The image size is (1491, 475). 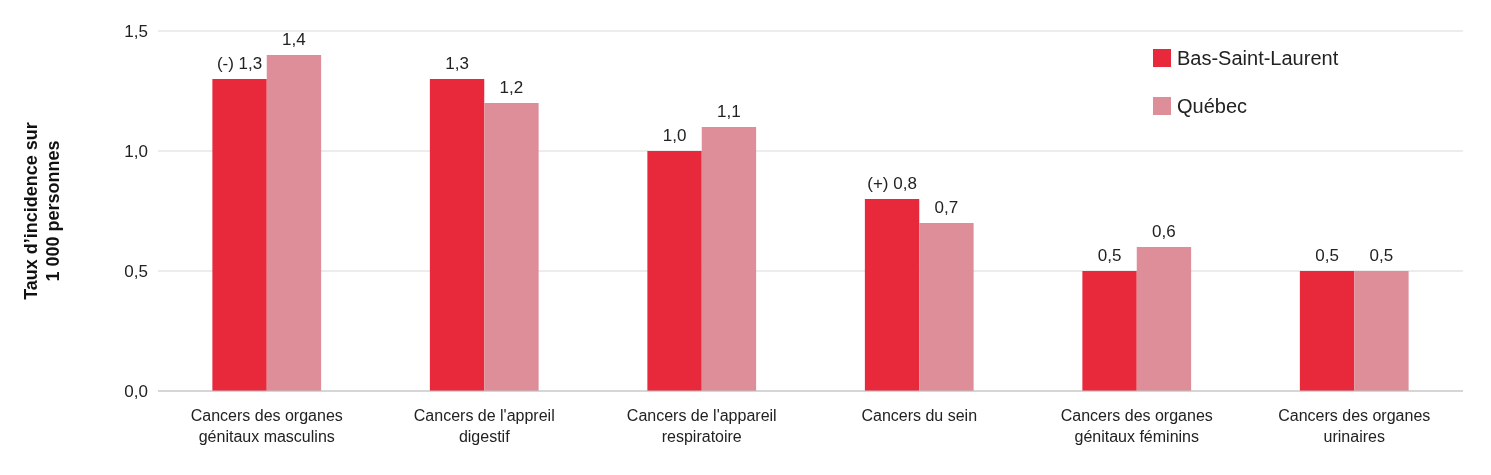 What do you see at coordinates (1258, 58) in the screenshot?
I see `legend-label: Bas-Saint-Laurent` at bounding box center [1258, 58].